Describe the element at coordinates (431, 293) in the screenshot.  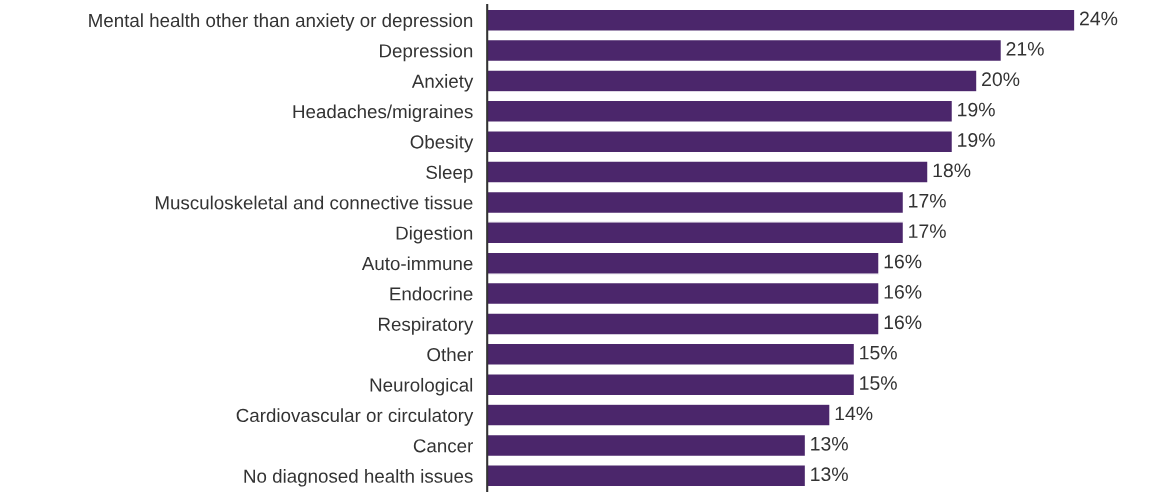
I see `y-tick-label: Endocrine` at that location.